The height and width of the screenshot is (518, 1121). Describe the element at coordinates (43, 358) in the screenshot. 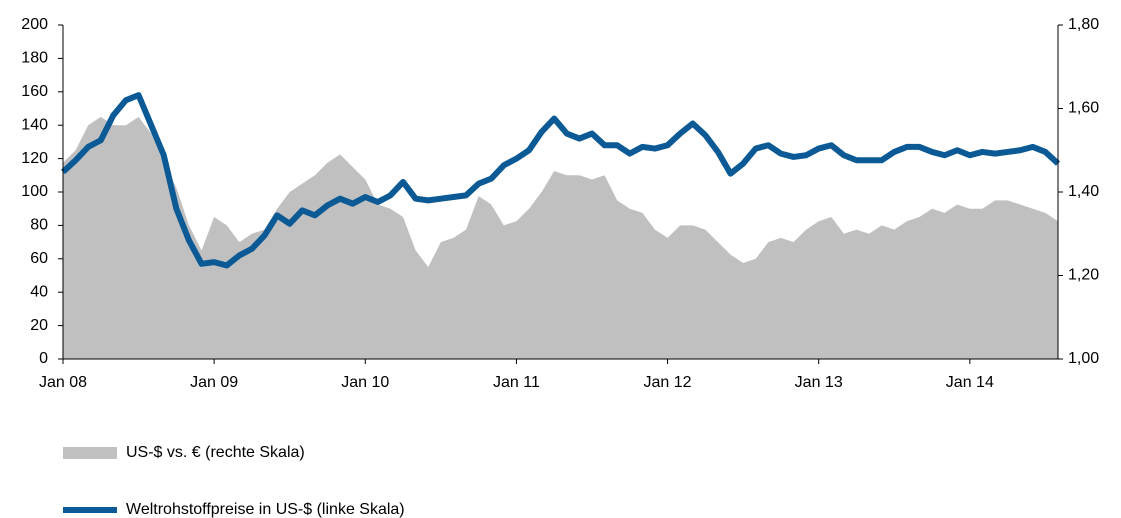

I see `y-tick-label: 0` at that location.